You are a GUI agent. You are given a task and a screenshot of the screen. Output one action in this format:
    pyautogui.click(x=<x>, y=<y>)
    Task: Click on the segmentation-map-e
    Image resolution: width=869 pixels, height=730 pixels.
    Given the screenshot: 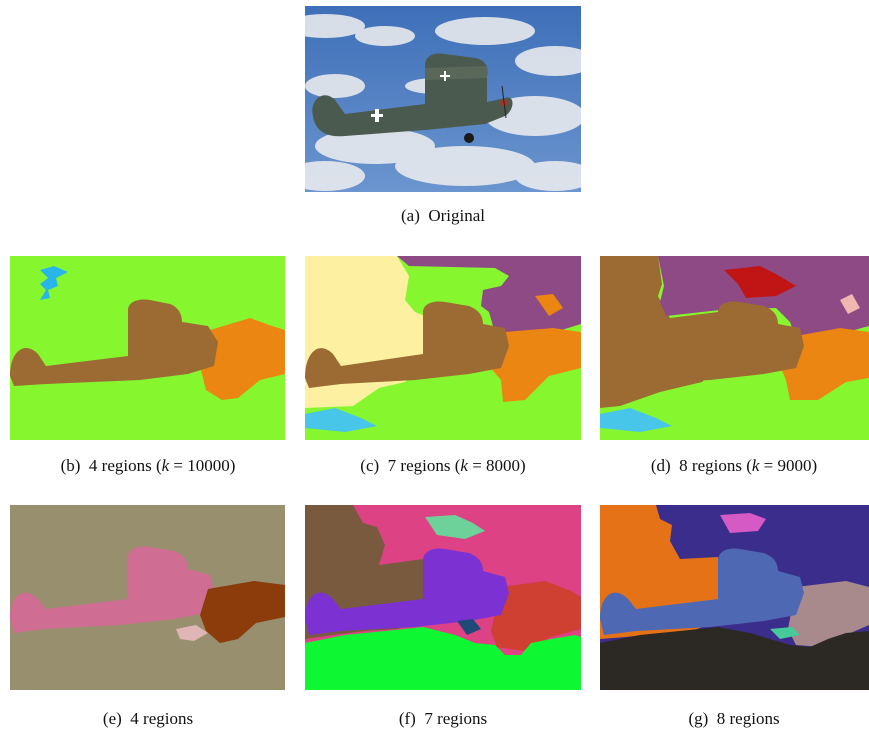 What is the action you would take?
    pyautogui.click(x=147, y=597)
    